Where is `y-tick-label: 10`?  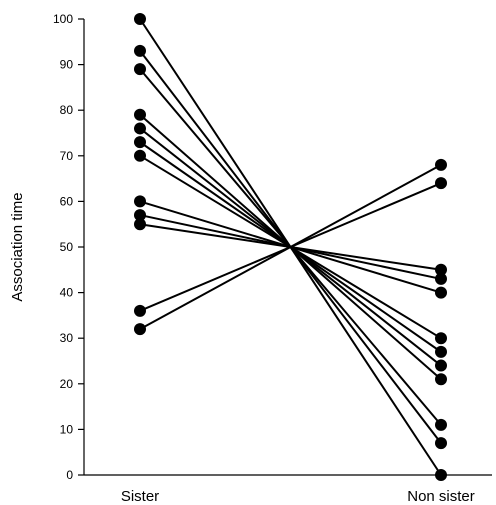
y-tick-label: 10 is located at coordinates (67, 429).